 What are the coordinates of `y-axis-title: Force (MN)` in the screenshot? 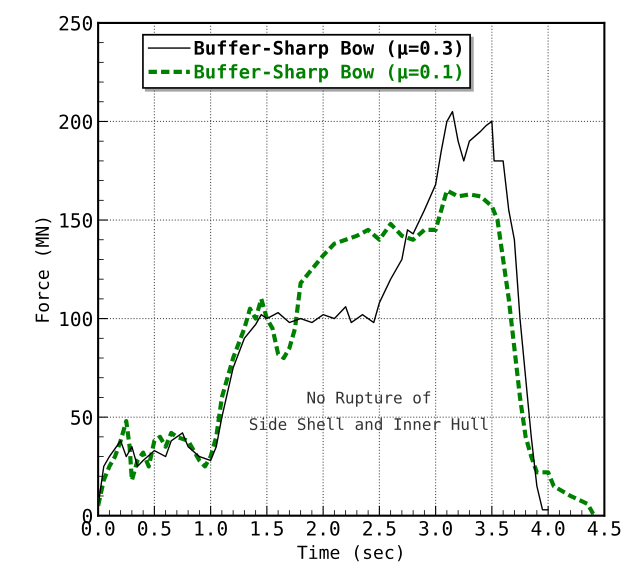 It's located at (43, 270).